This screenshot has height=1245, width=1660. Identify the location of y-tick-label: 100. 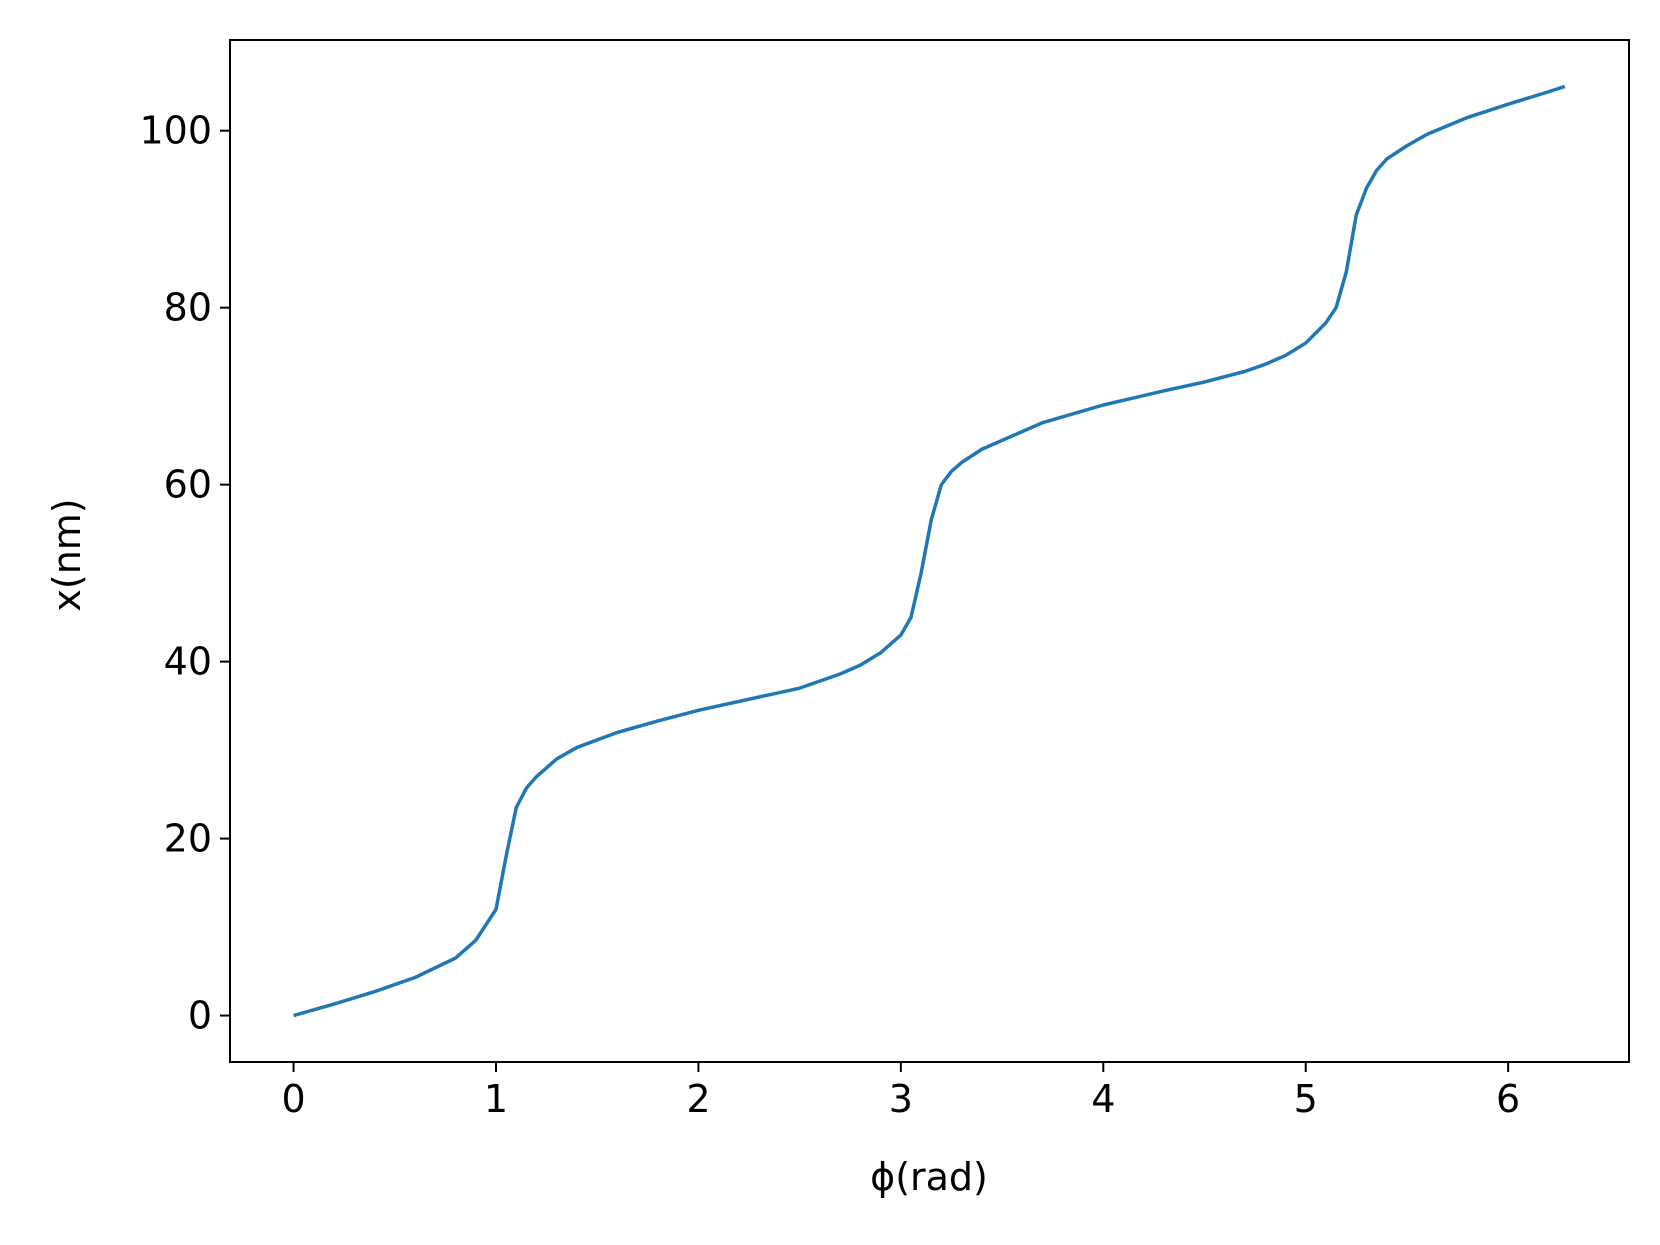
(175, 131).